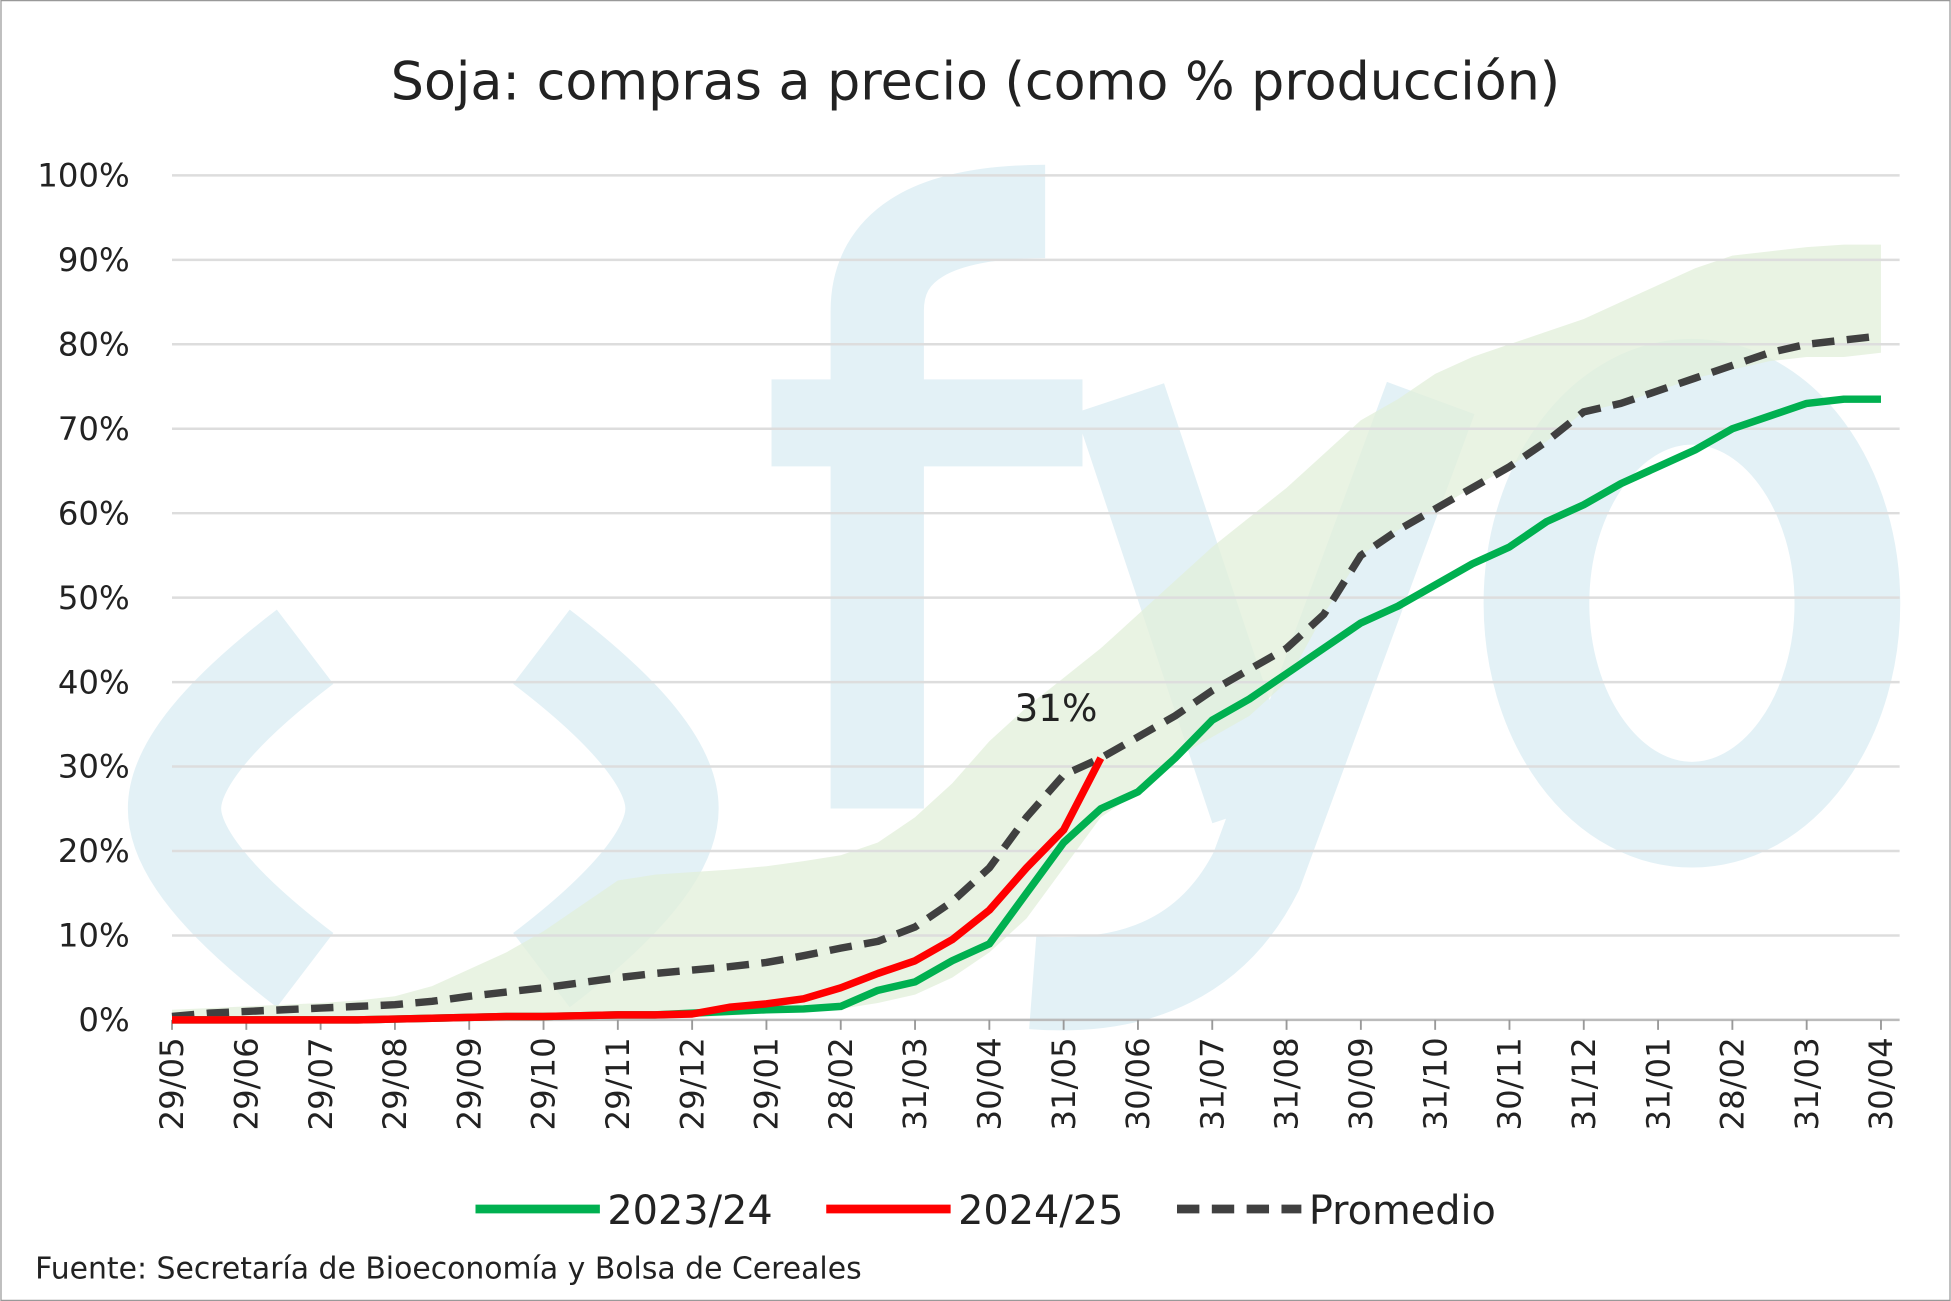 The image size is (1951, 1301). I want to click on y-tick-label: 80%, so click(94, 344).